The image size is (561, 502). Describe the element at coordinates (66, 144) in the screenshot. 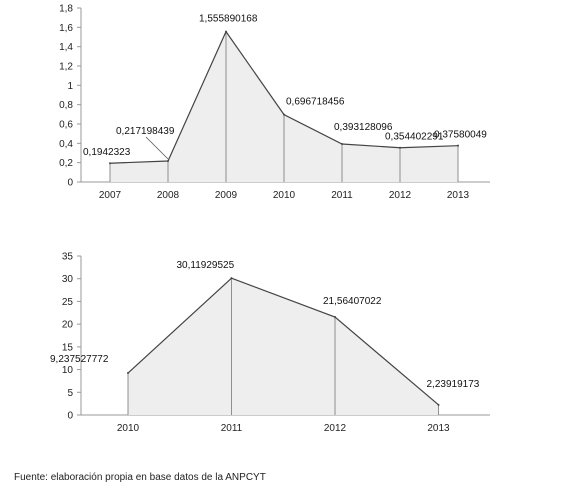

I see `y-tick-label: 0,4` at that location.